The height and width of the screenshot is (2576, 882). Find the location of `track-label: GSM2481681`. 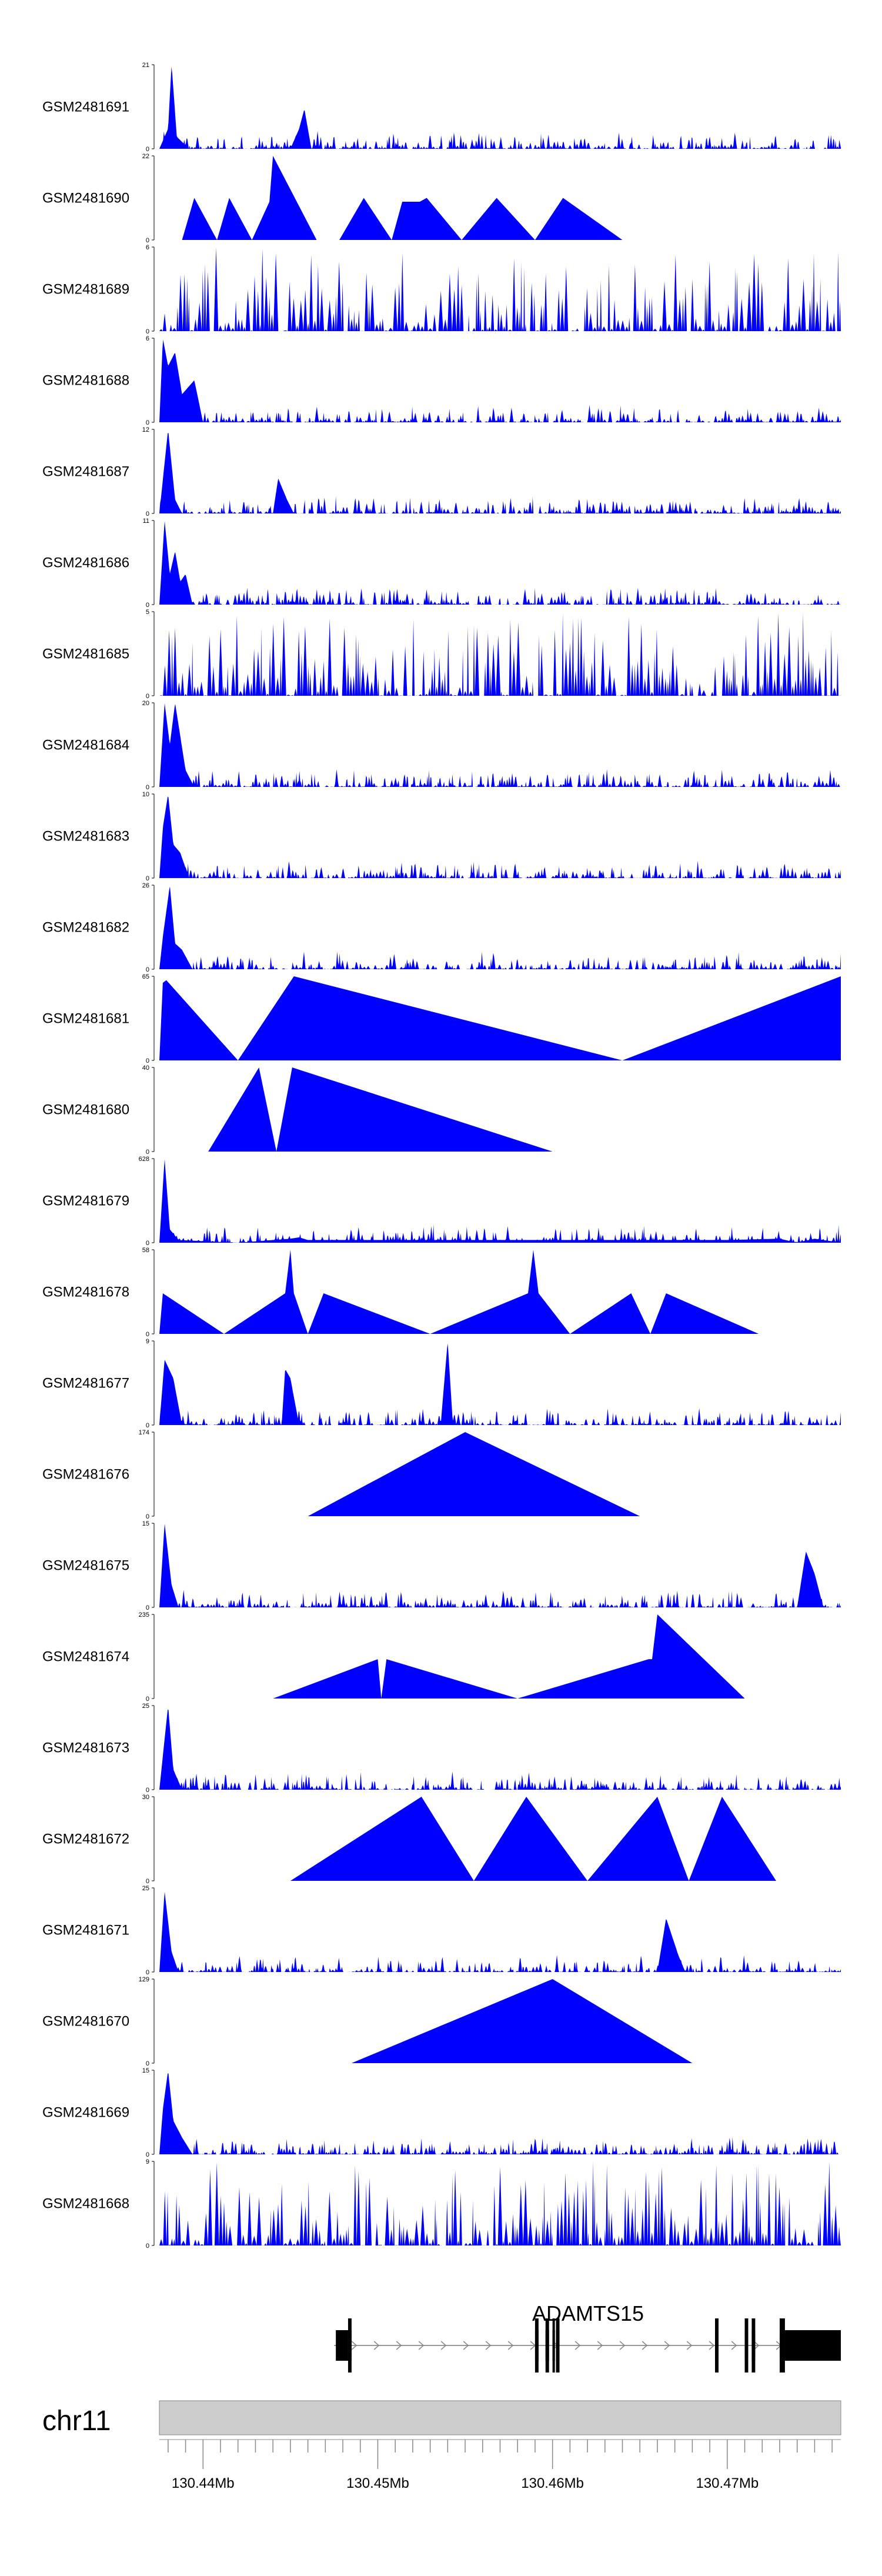

track-label: GSM2481681 is located at coordinates (85, 1019).